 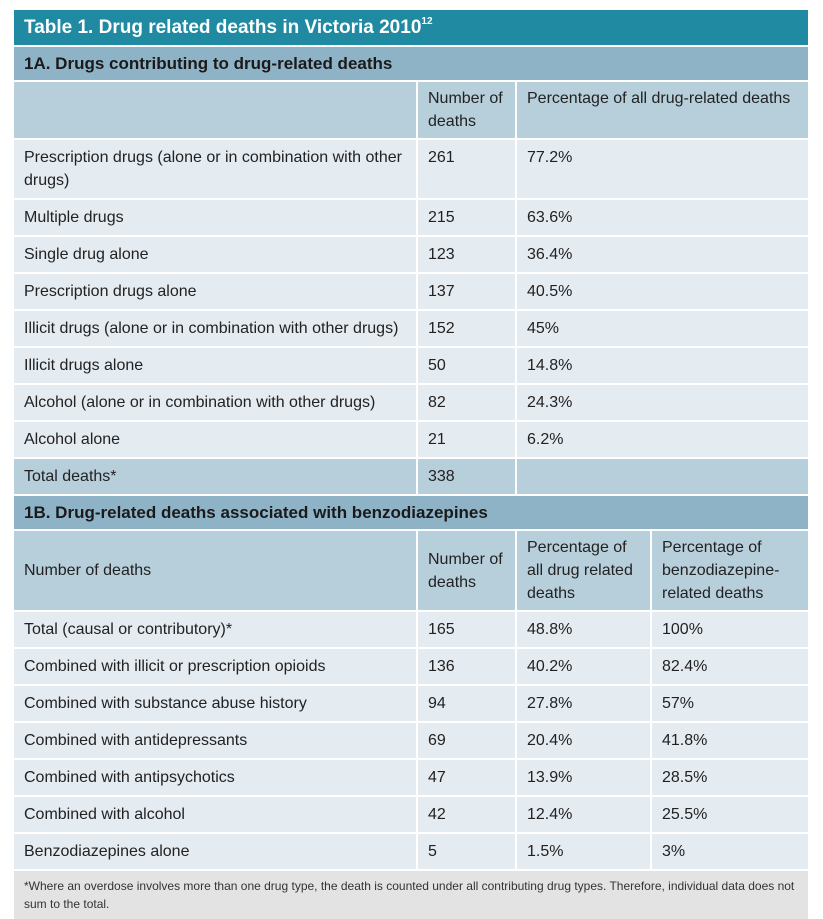 I want to click on table-cell: 27.8%, so click(x=584, y=704).